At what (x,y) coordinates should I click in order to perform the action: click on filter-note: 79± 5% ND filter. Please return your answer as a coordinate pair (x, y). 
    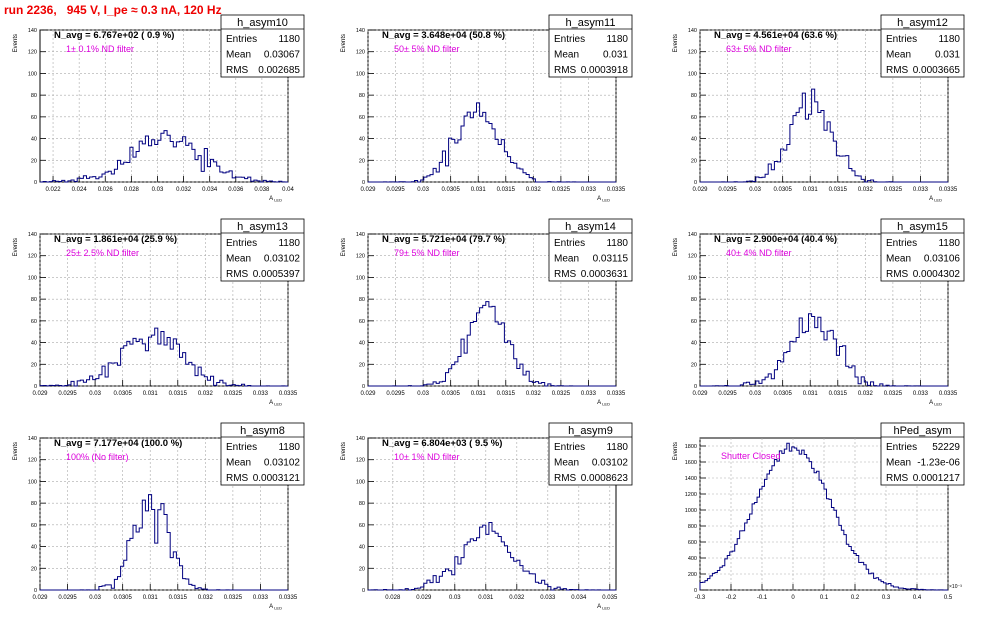
    Looking at the image, I should click on (426, 253).